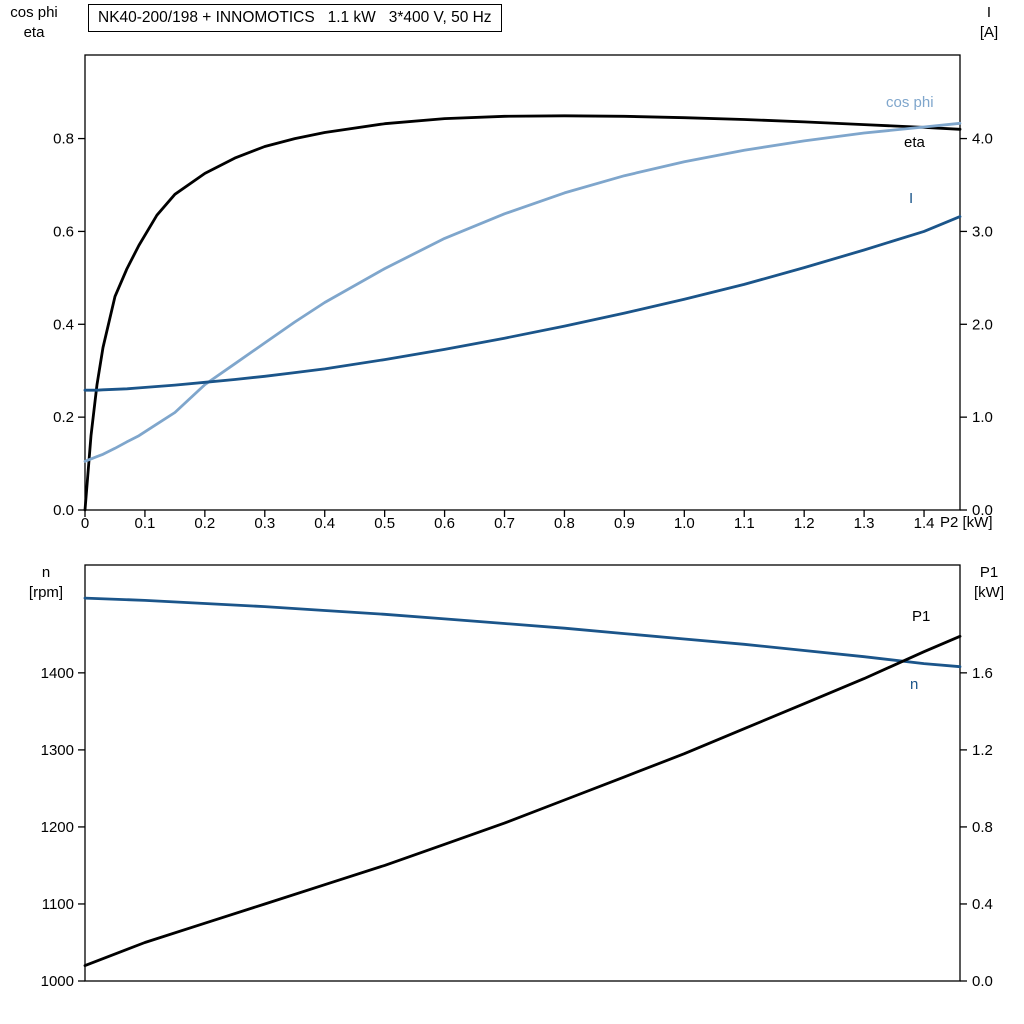 This screenshot has height=1024, width=1024. What do you see at coordinates (57, 981) in the screenshot?
I see `tick-label: 1000` at bounding box center [57, 981].